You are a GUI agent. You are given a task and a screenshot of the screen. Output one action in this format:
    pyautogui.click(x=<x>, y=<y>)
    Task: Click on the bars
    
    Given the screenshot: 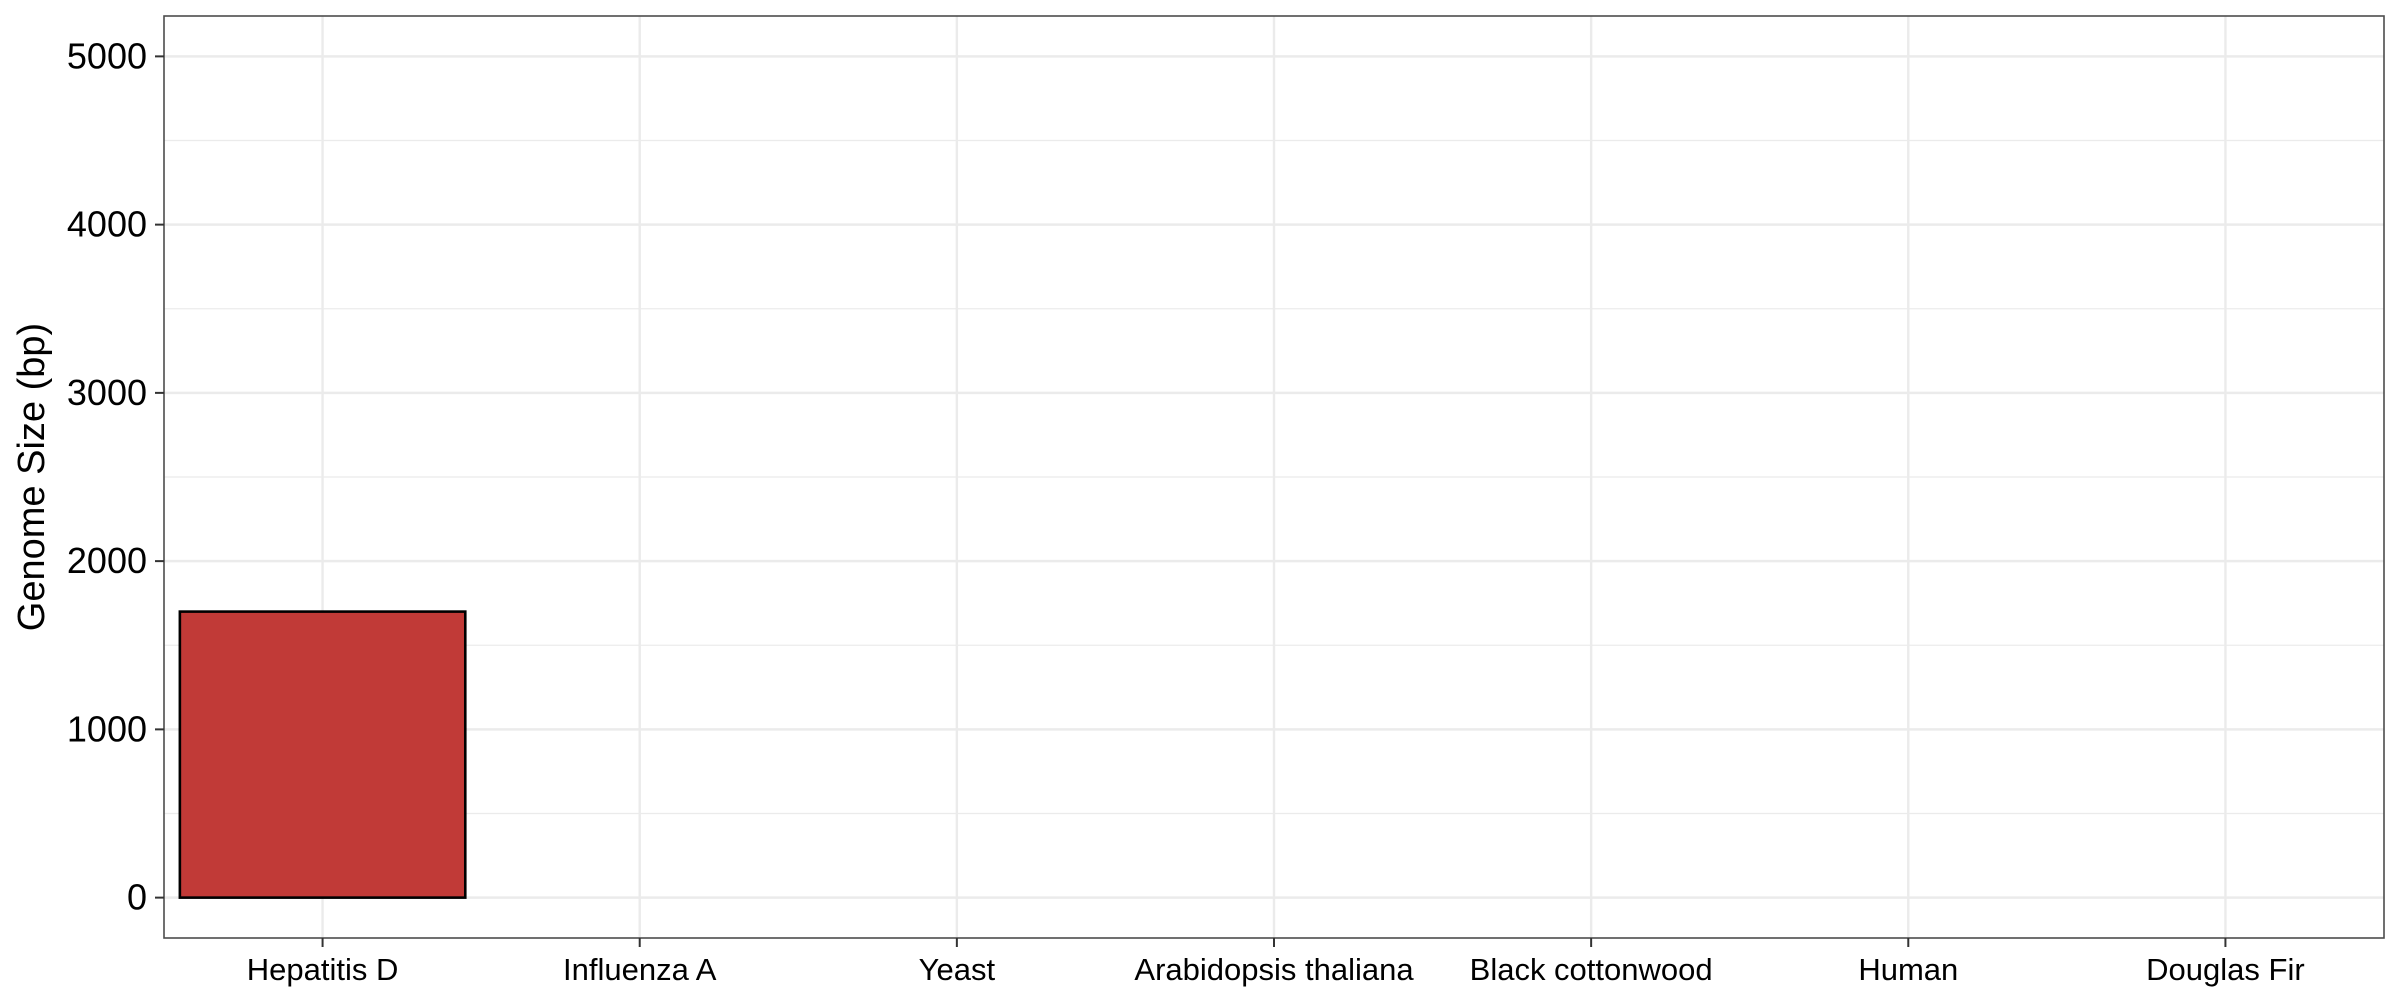 What is the action you would take?
    pyautogui.click(x=322, y=754)
    